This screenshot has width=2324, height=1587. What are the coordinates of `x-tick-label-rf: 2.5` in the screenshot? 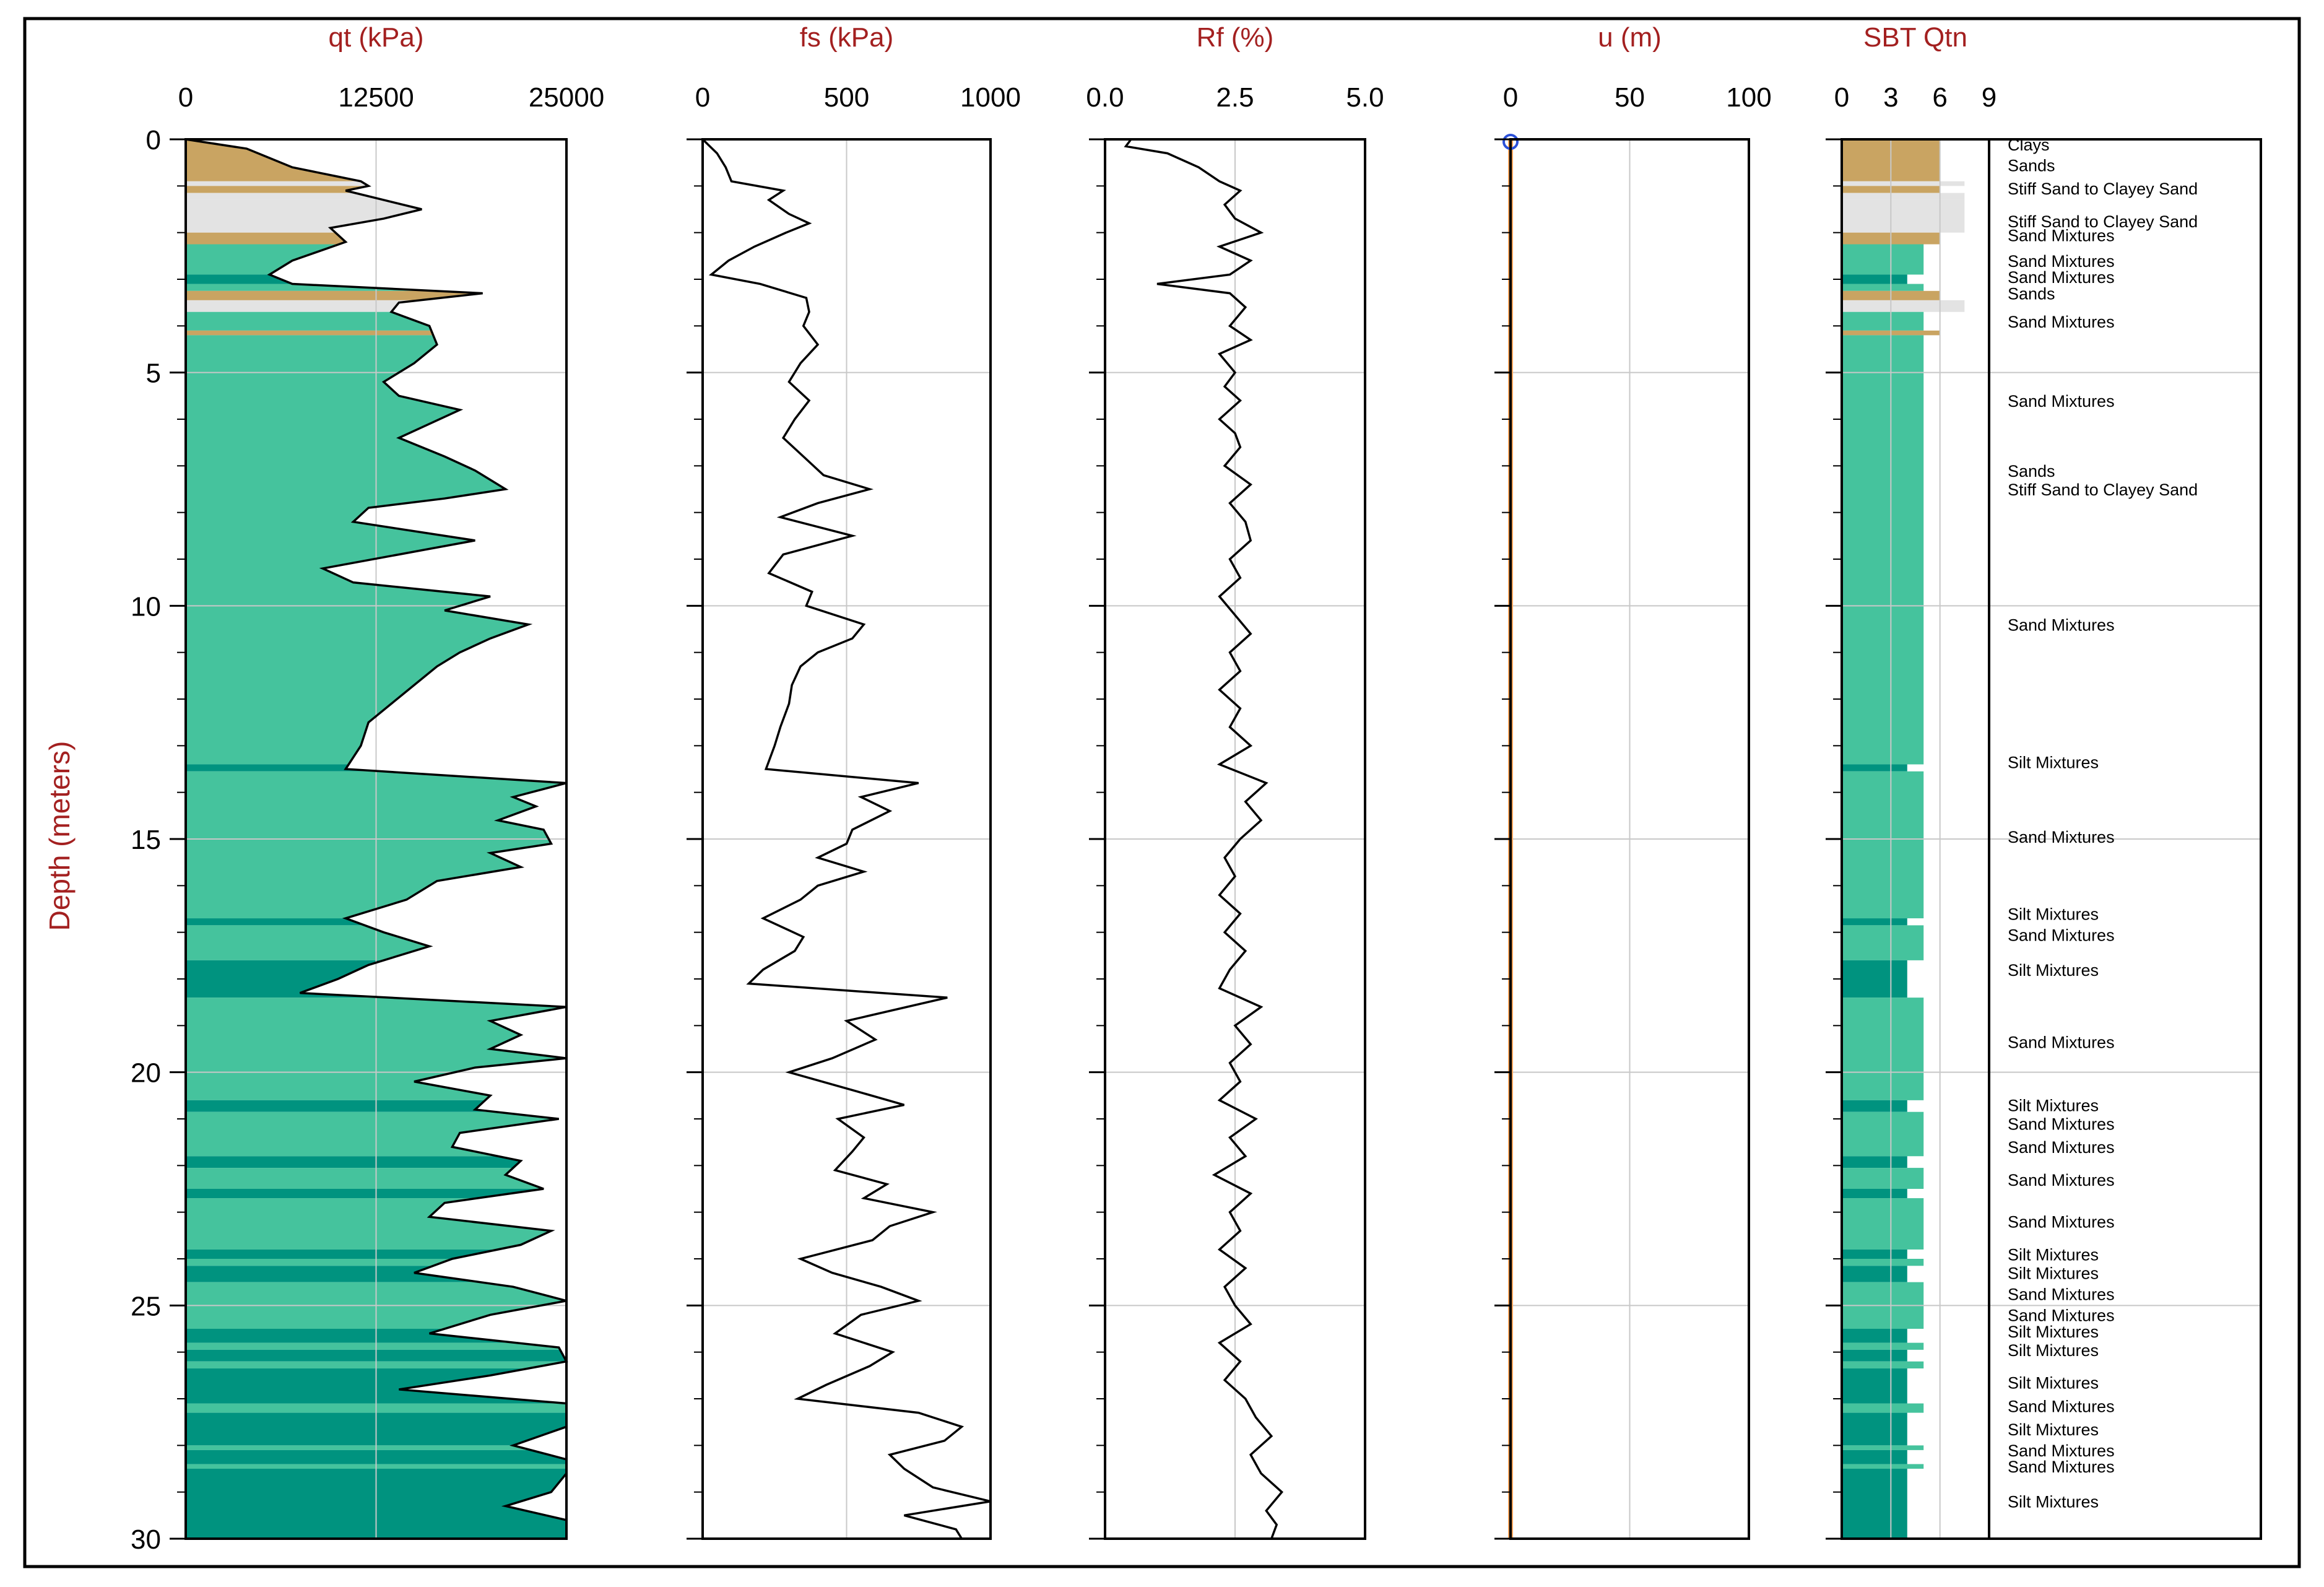 It's located at (1235, 97).